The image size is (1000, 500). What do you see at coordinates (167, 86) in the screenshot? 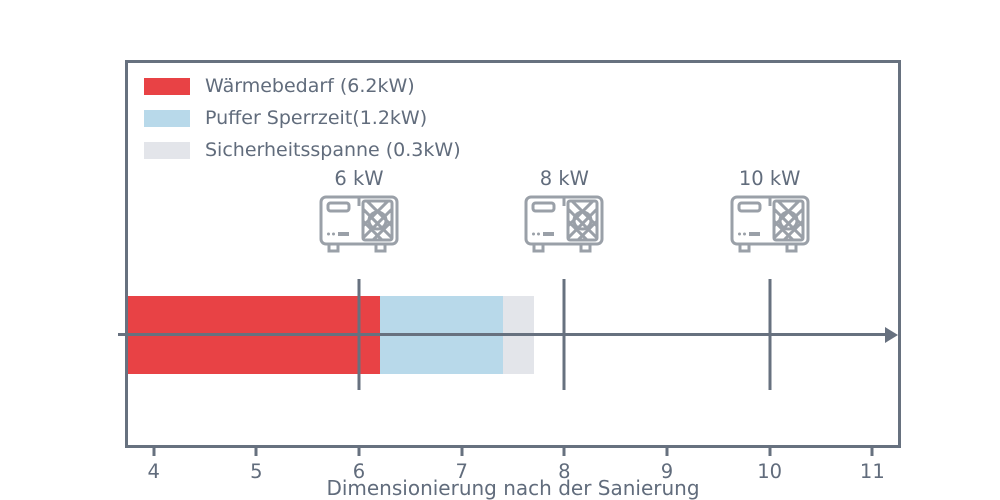
I see `legend-swatch-waermebedarf` at bounding box center [167, 86].